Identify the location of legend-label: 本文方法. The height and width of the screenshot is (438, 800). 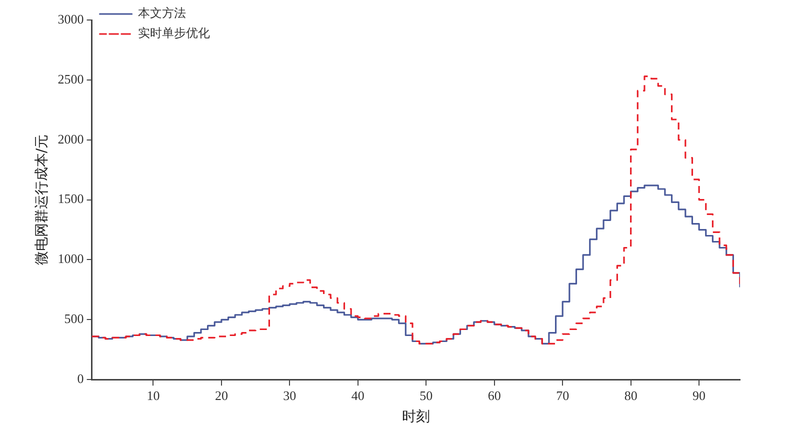
(162, 13).